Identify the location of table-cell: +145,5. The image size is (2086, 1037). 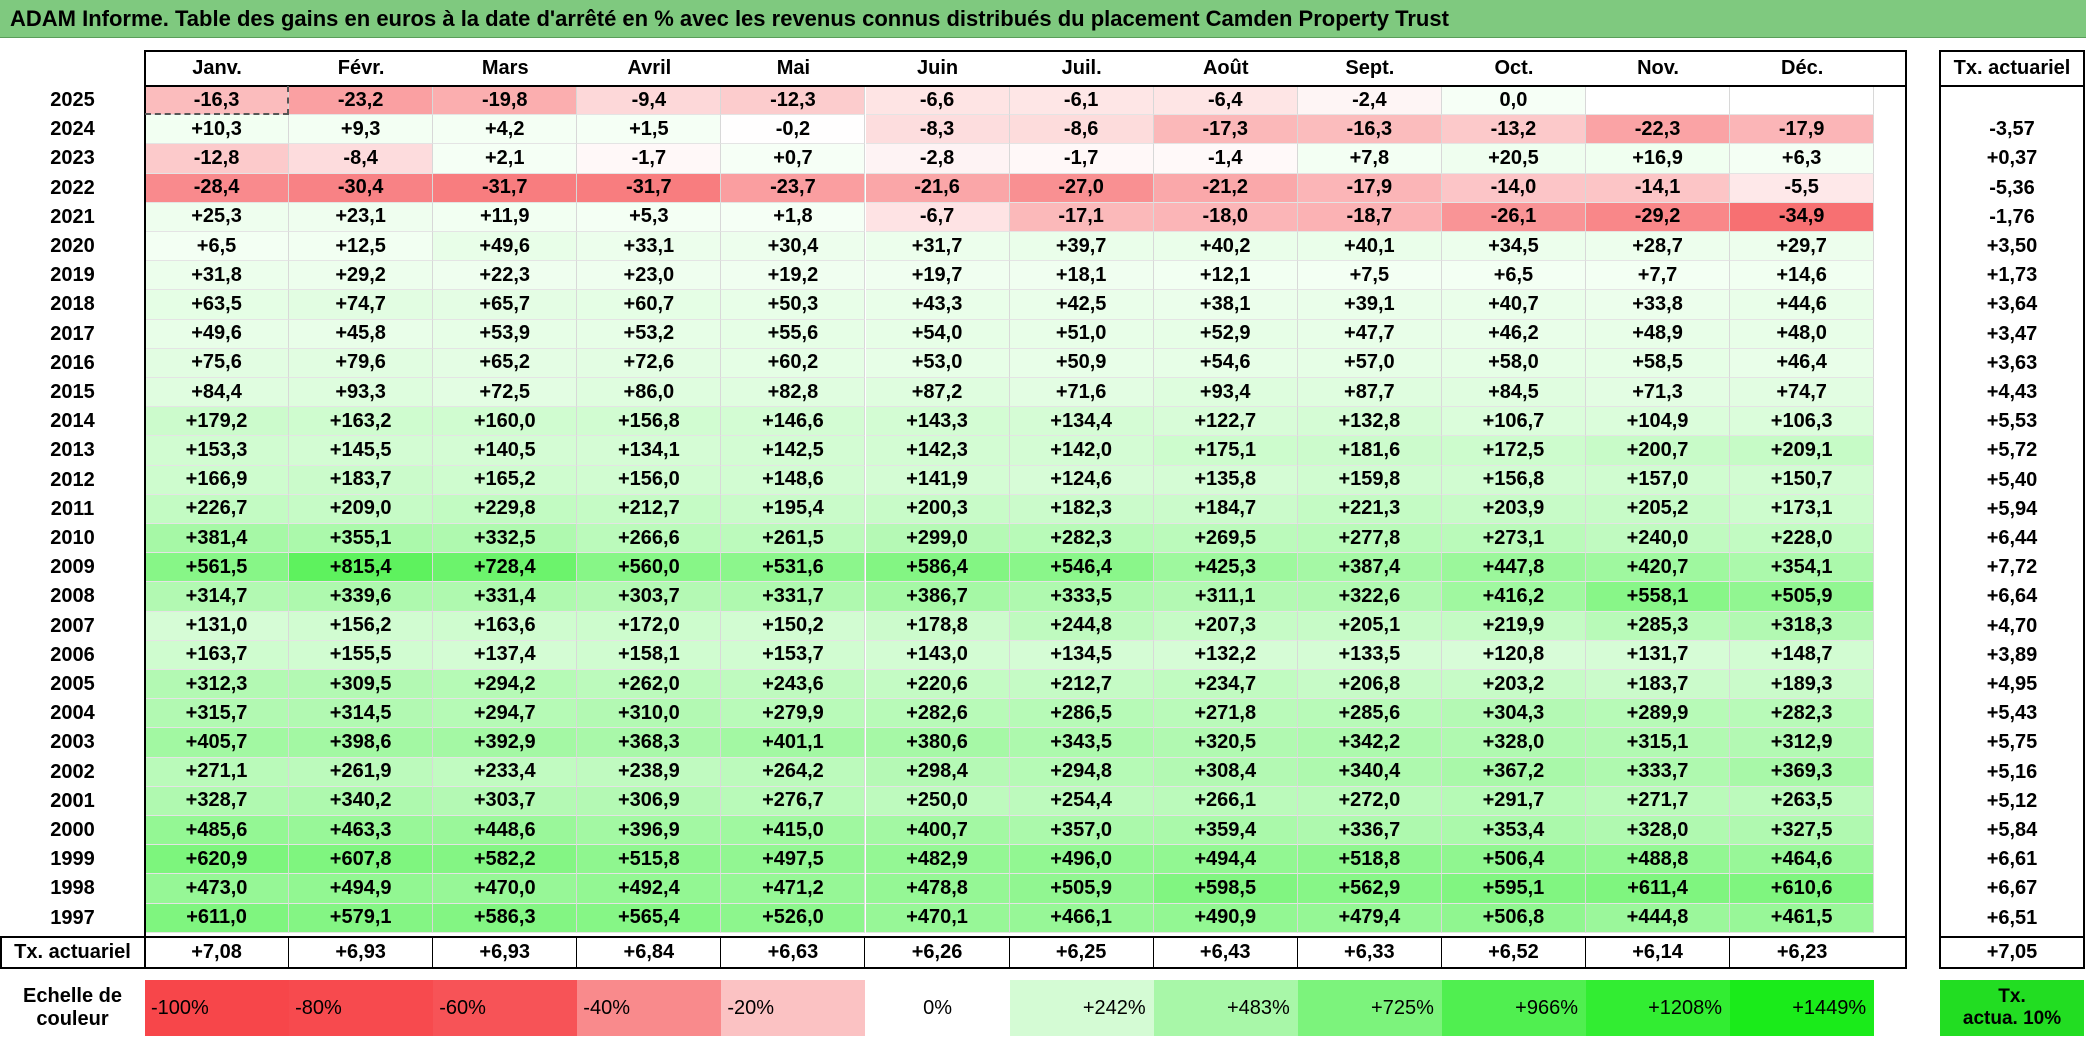
(361, 451).